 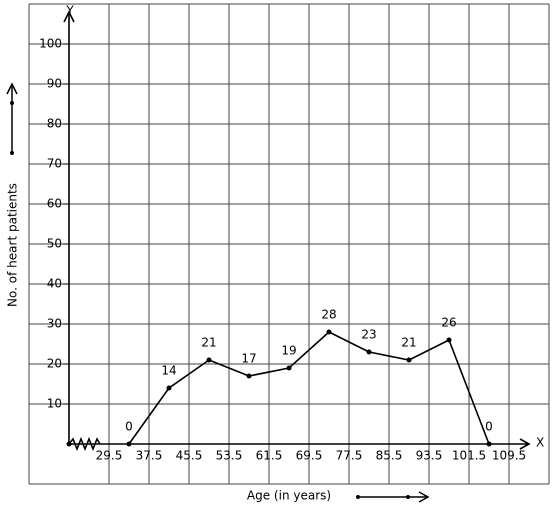 What do you see at coordinates (393, 497) in the screenshot?
I see `x-label-arrow` at bounding box center [393, 497].